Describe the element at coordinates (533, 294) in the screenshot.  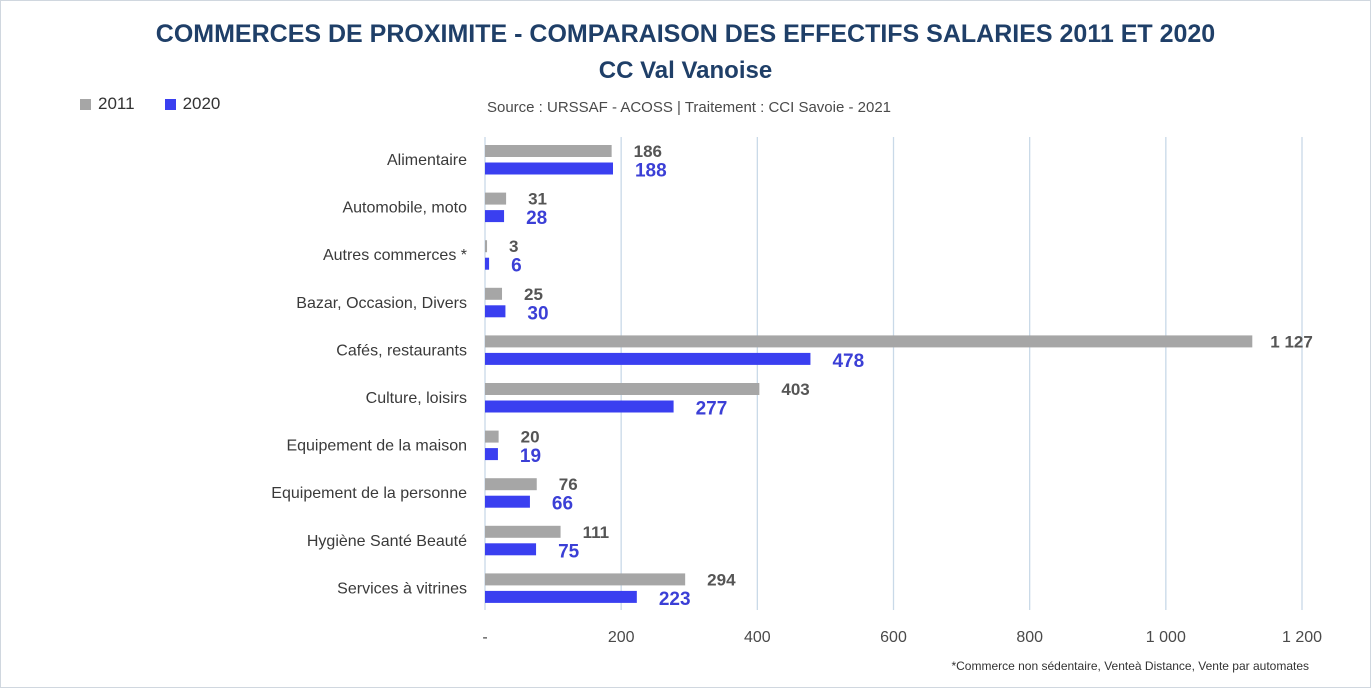
I see `data-label-2011: 25` at that location.